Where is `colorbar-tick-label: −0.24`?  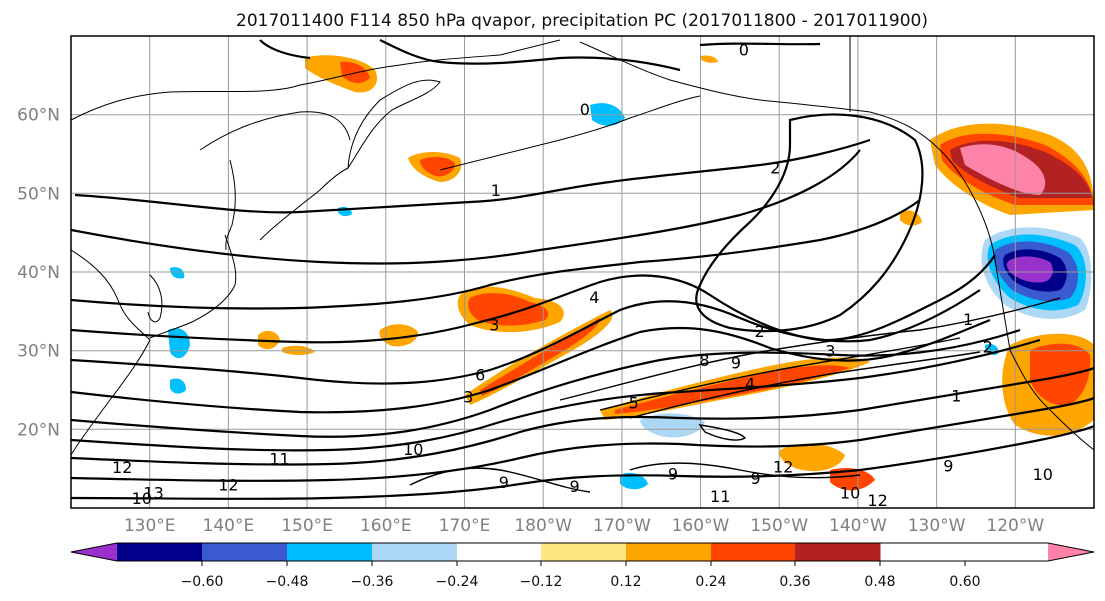 colorbar-tick-label: −0.24 is located at coordinates (457, 582).